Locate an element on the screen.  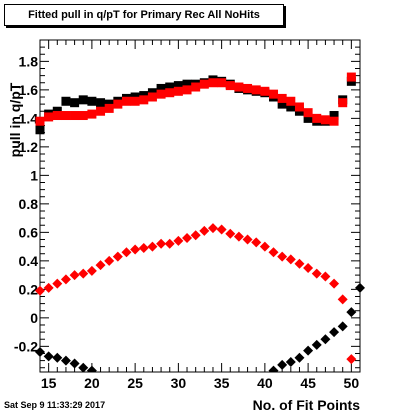
x-tick-label: 30 is located at coordinates (179, 383).